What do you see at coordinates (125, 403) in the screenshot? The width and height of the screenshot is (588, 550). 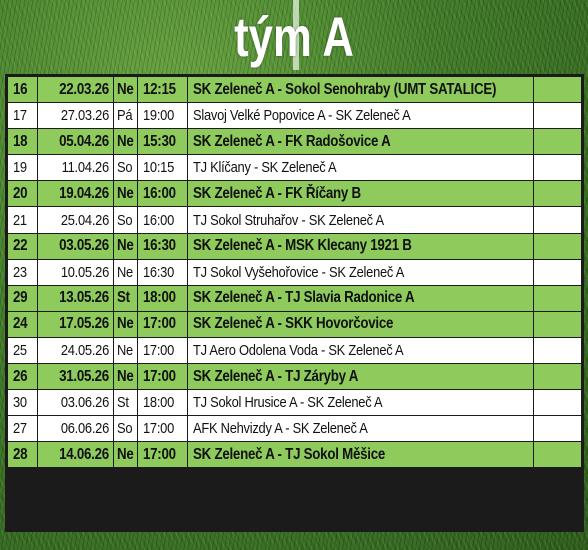 I see `day-cell: St` at bounding box center [125, 403].